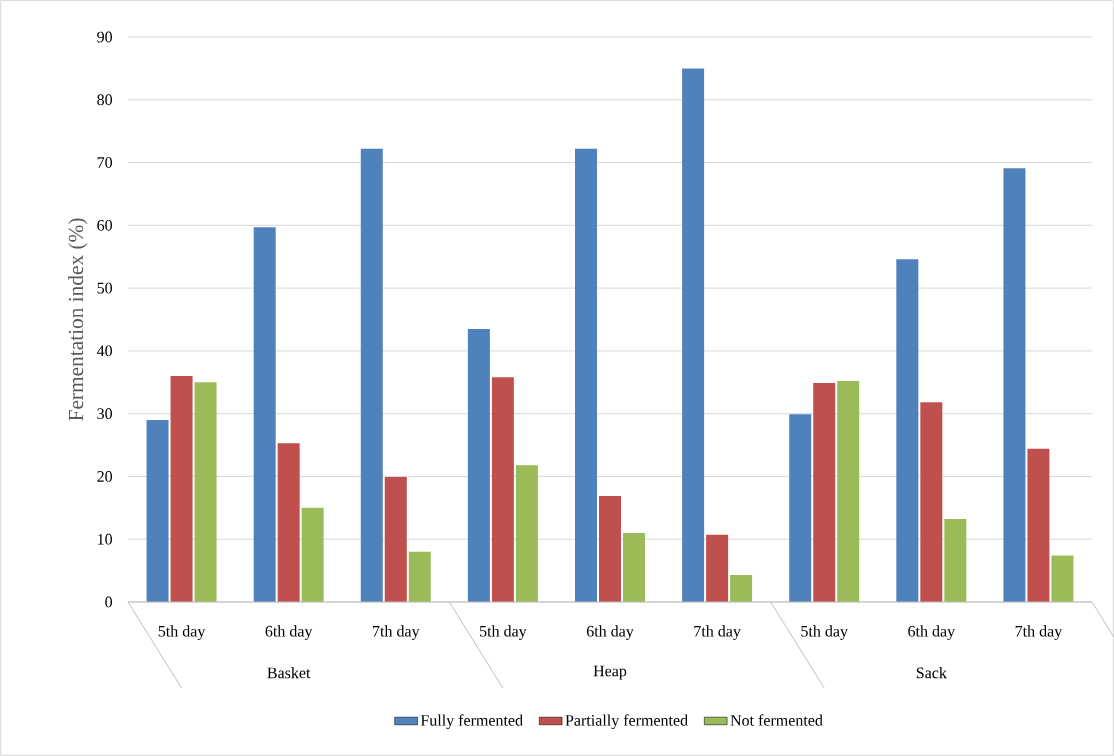  Describe the element at coordinates (105, 539) in the screenshot. I see `y-tick-label: 10` at that location.